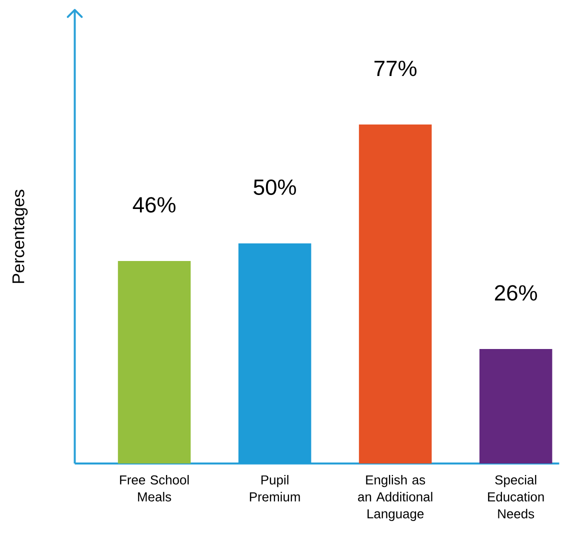 This screenshot has width=561, height=556. Describe the element at coordinates (275, 488) in the screenshot. I see `x-tick-label: Pupil Premium` at that location.